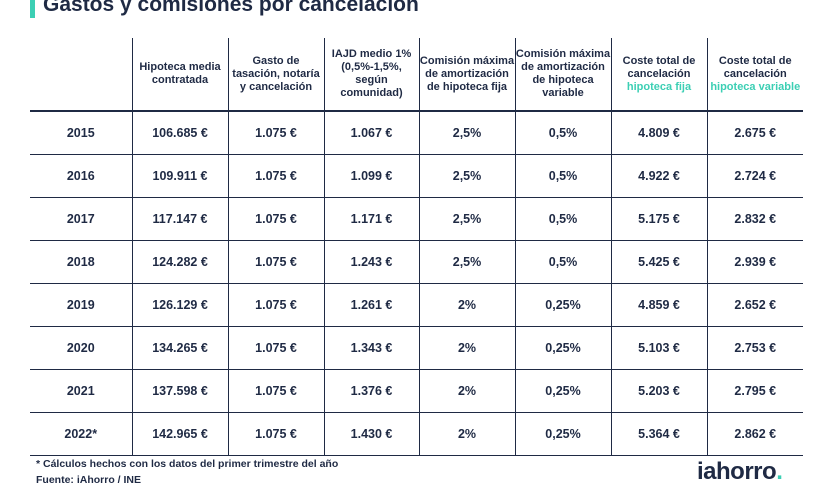 This screenshot has height=486, width=840. What do you see at coordinates (179, 176) in the screenshot?
I see `mortgage-cell: 109.911 €` at bounding box center [179, 176].